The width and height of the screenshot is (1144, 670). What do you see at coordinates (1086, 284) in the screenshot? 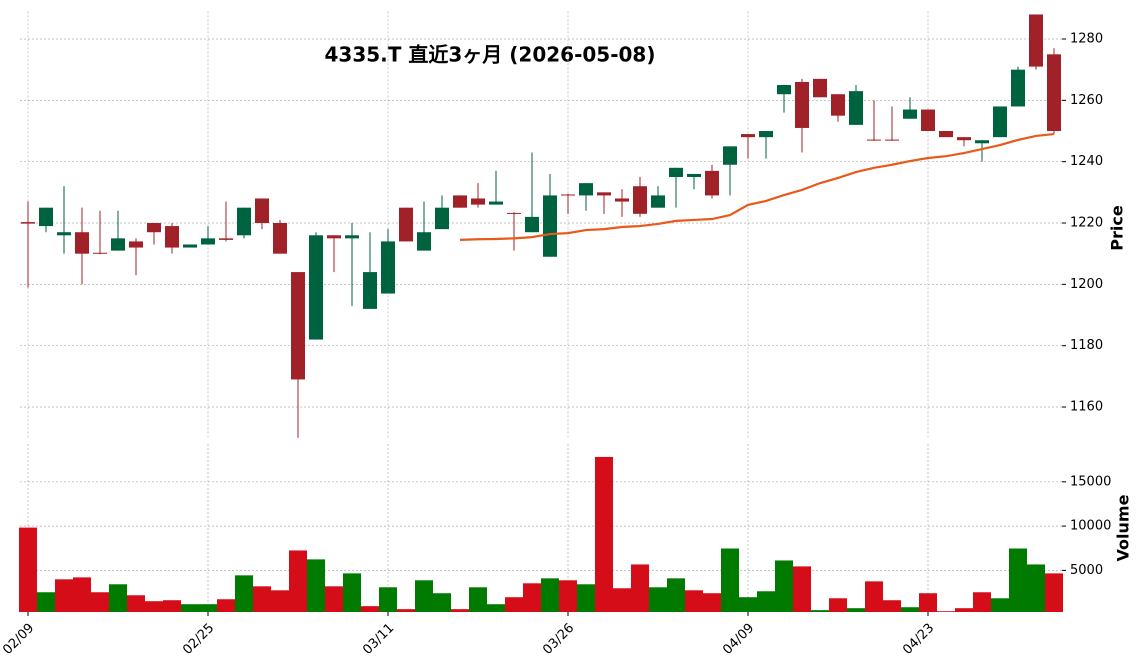
I see `y-tick-label: 1200` at bounding box center [1086, 284].